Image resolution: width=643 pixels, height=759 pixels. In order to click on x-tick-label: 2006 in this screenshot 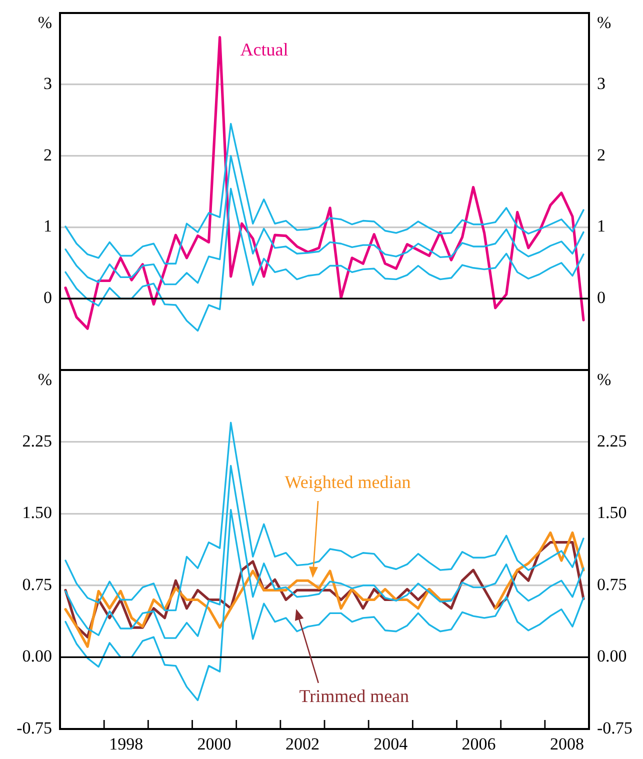, I will do `click(479, 744)`.